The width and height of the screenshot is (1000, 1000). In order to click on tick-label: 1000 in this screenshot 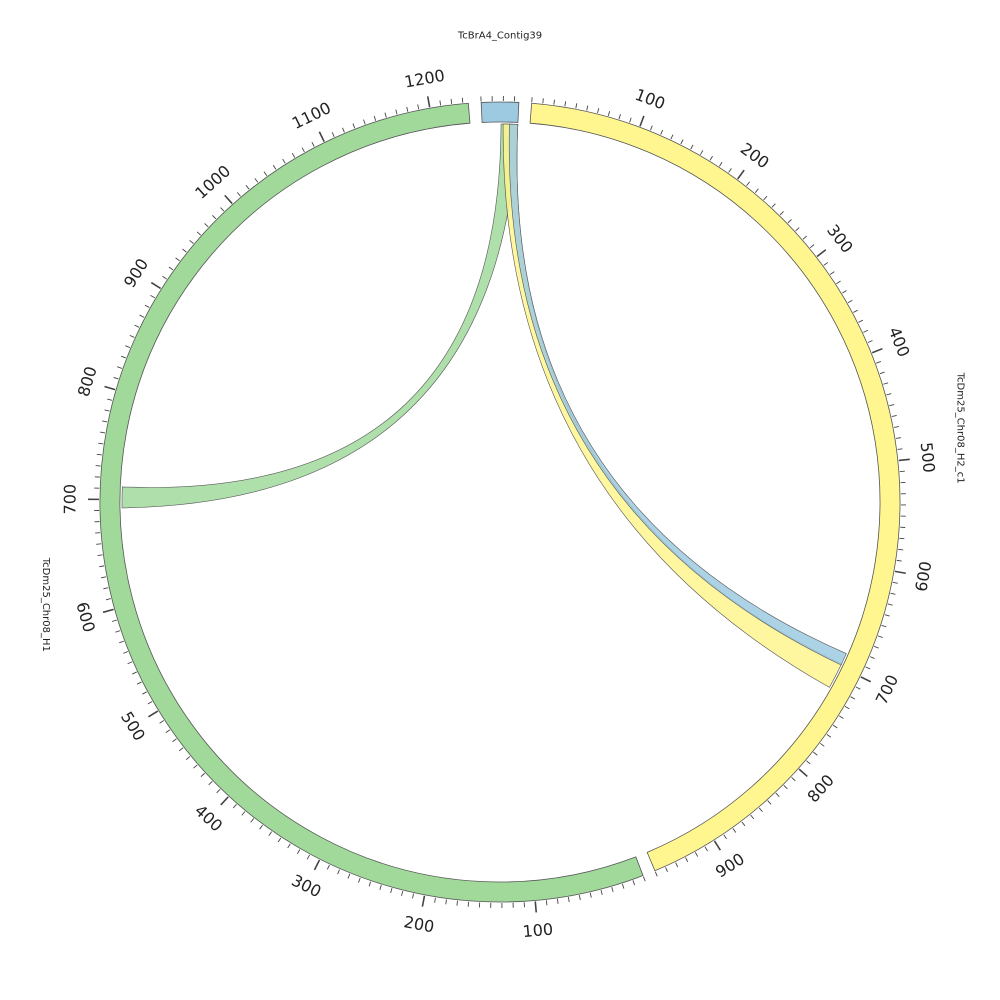, I will do `click(212, 181)`.